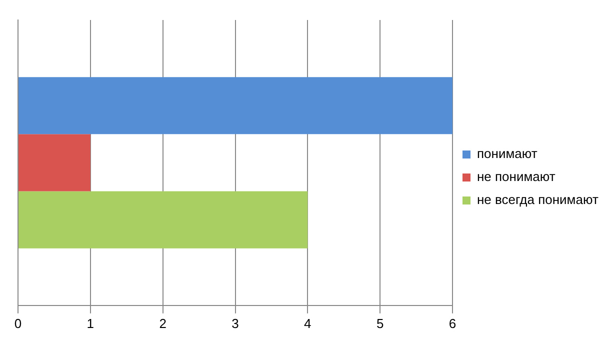  I want to click on legend-label: понимают, so click(507, 154).